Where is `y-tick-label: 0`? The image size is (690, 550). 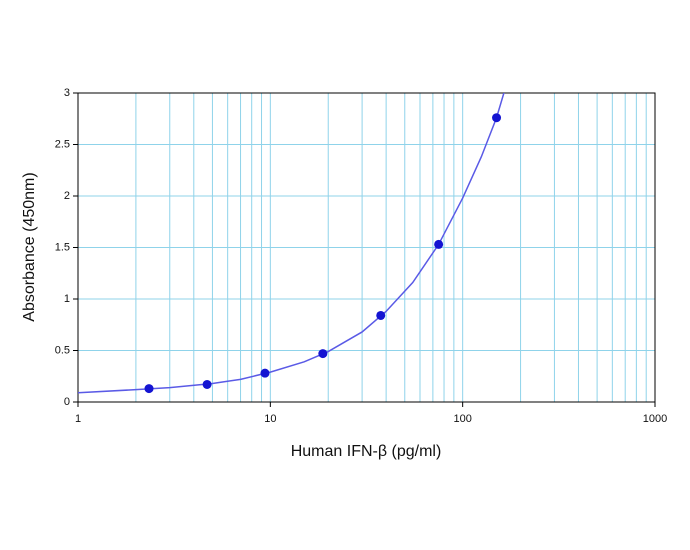 y-tick-label: 0 is located at coordinates (67, 402).